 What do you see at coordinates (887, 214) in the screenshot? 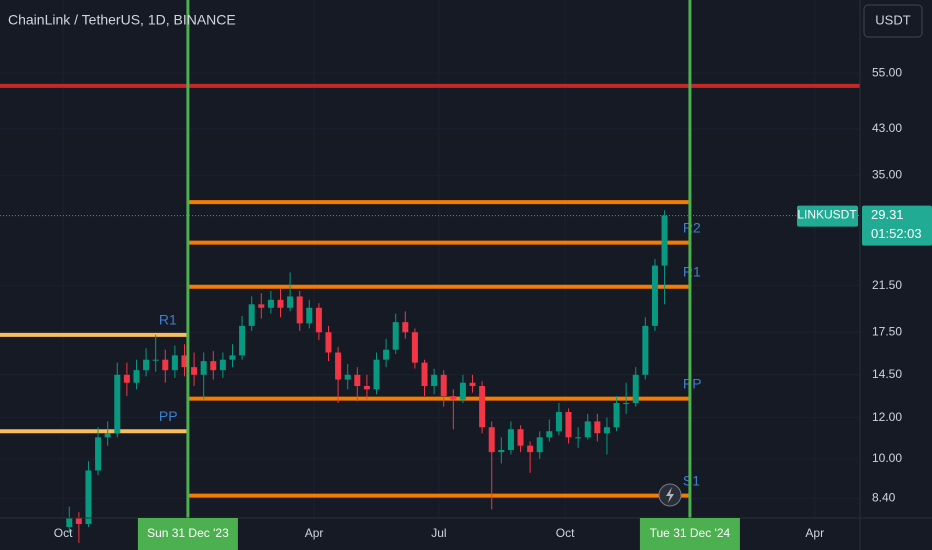
I see `price-label: 29.31` at bounding box center [887, 214].